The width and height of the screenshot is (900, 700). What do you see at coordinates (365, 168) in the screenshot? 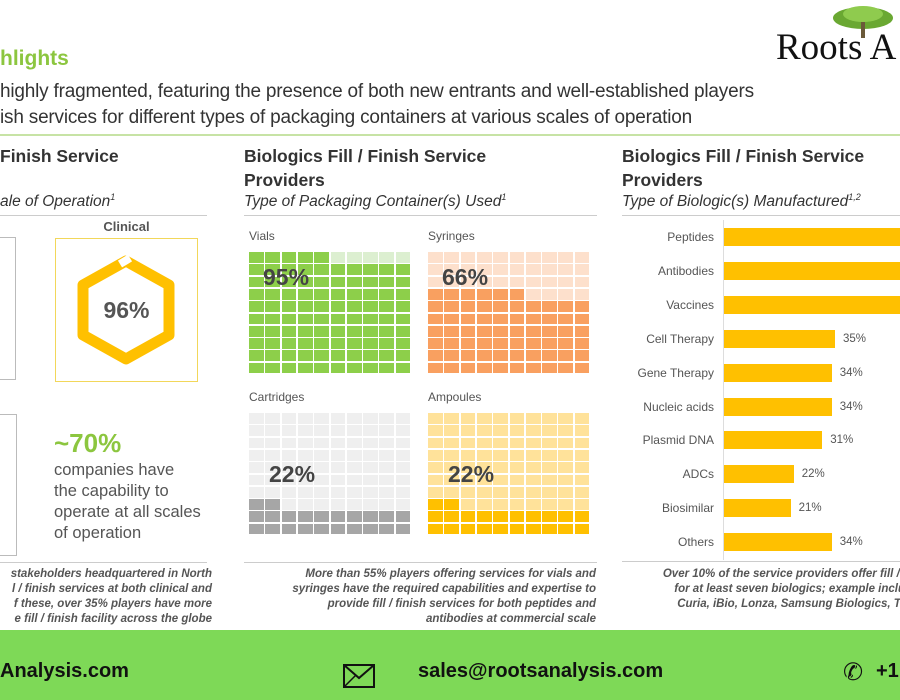
I see `col2-title: Biologics Fill / Finish Service Providers` at bounding box center [365, 168].